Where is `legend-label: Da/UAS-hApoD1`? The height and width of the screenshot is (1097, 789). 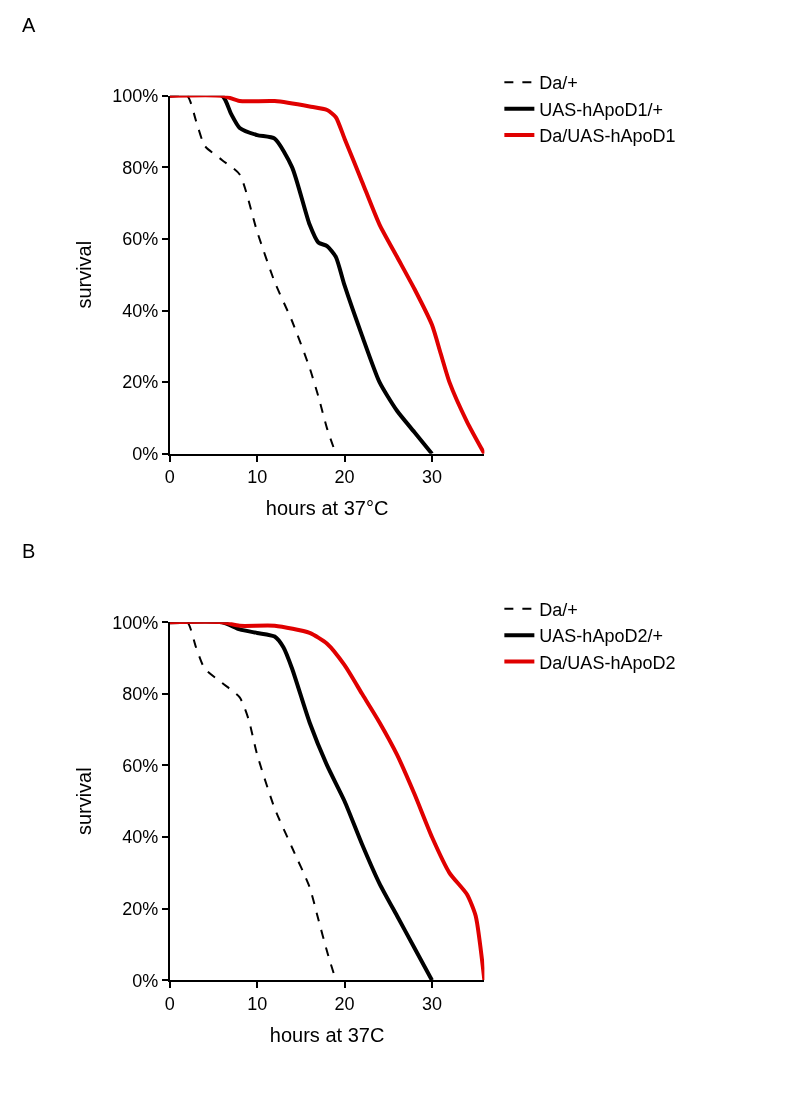
legend-label: Da/UAS-hApoD1 is located at coordinates (607, 136).